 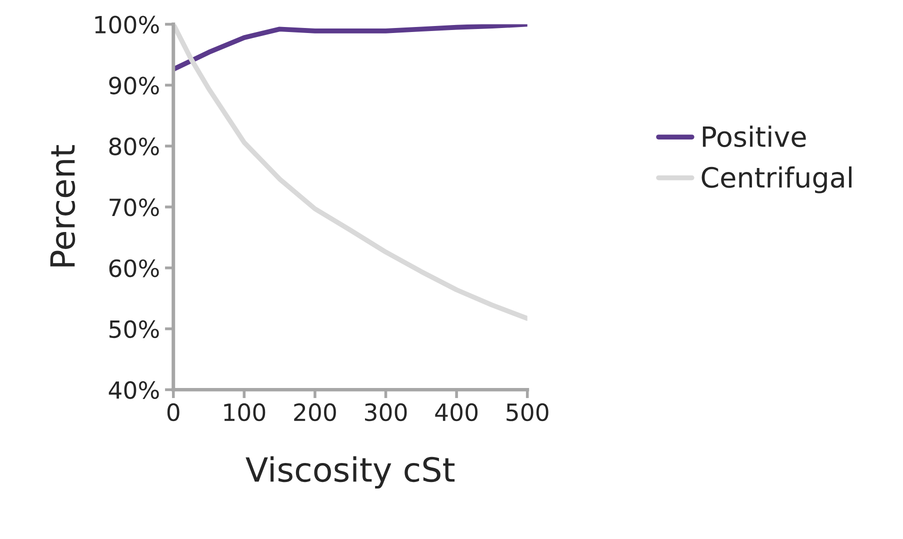 What do you see at coordinates (134, 147) in the screenshot?
I see `y-tick-label: 80%` at bounding box center [134, 147].